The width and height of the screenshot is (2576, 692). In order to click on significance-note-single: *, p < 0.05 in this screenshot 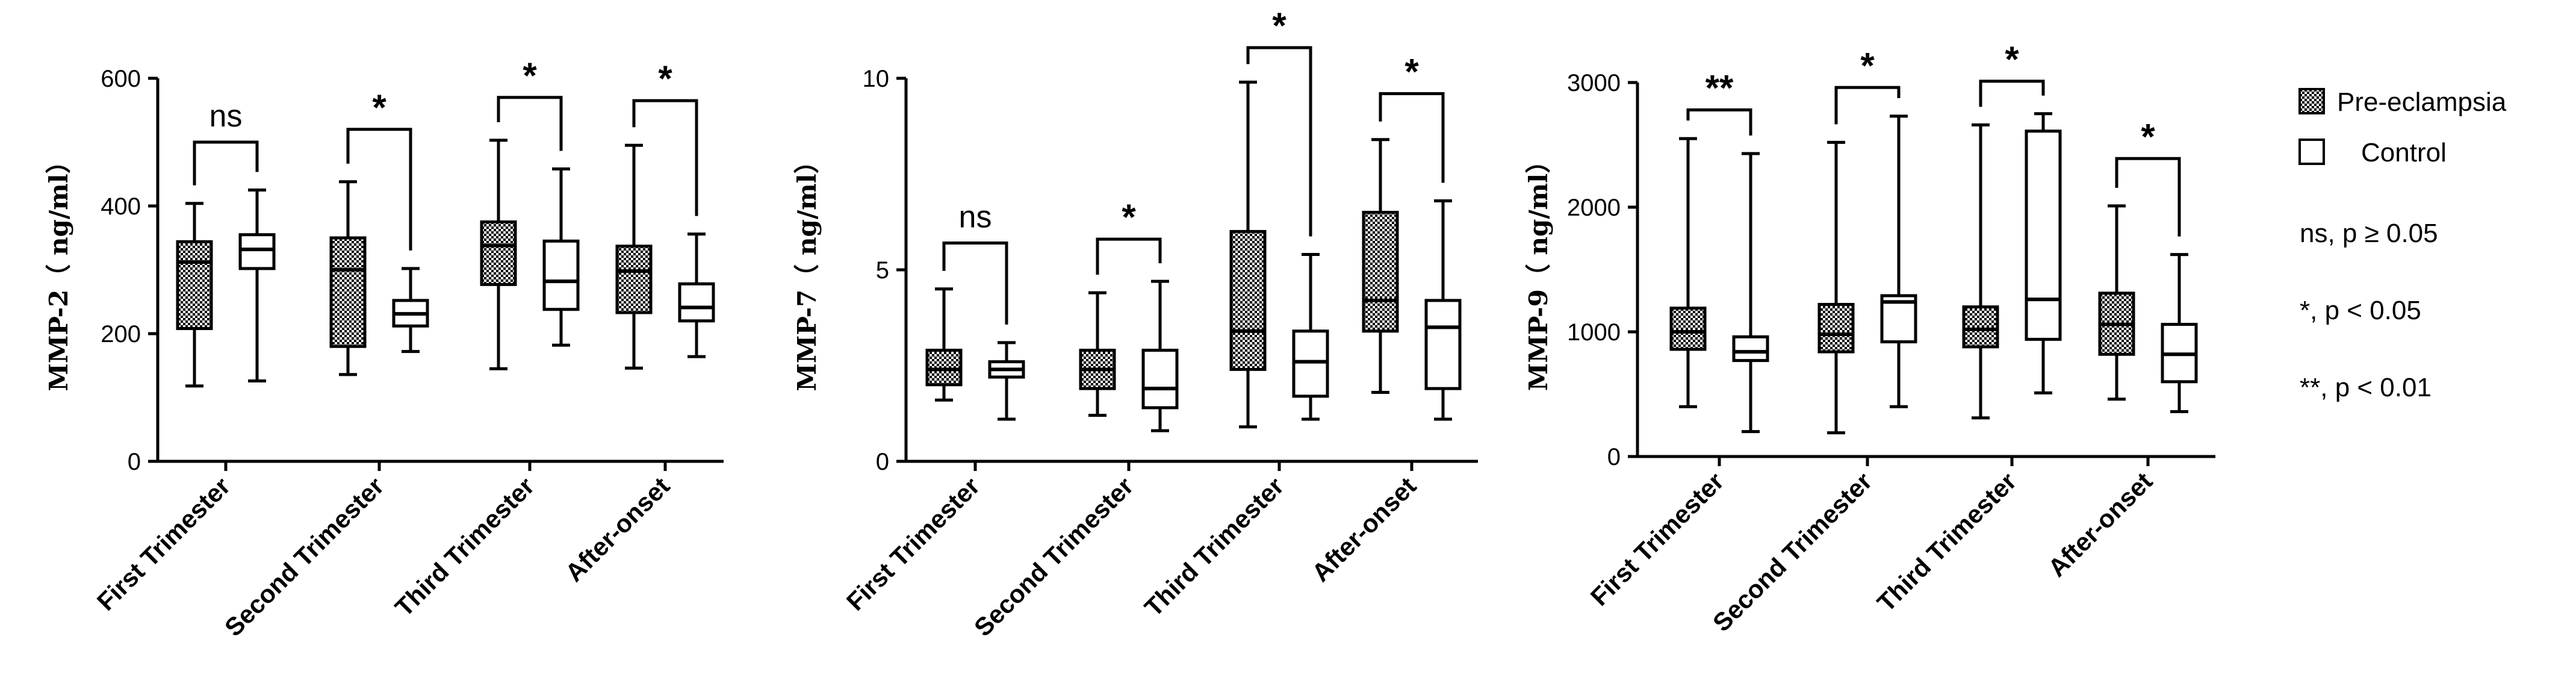, I will do `click(2360, 310)`.